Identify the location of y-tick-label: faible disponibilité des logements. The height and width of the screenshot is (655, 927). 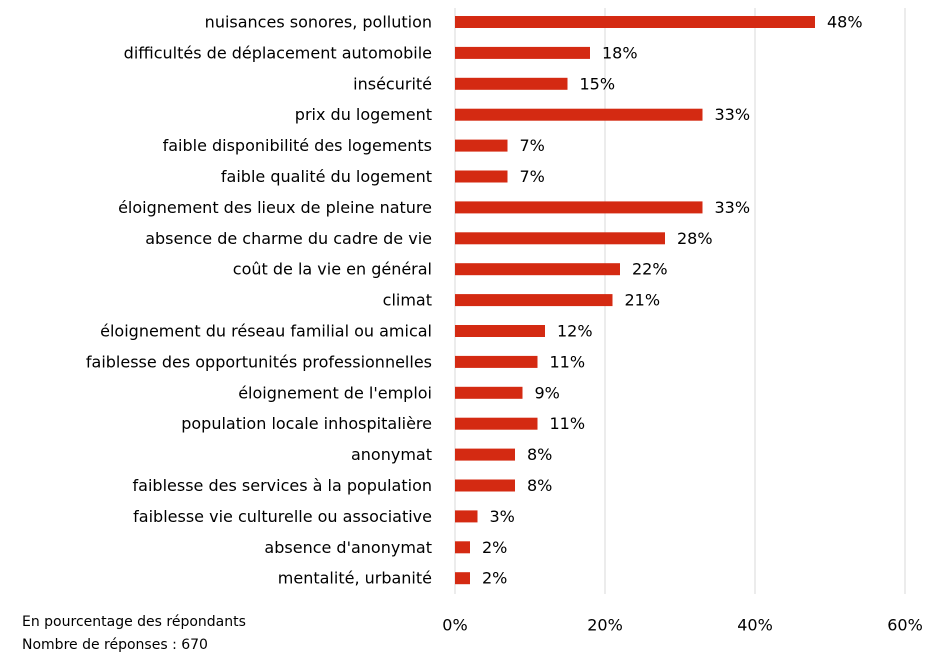
(297, 145).